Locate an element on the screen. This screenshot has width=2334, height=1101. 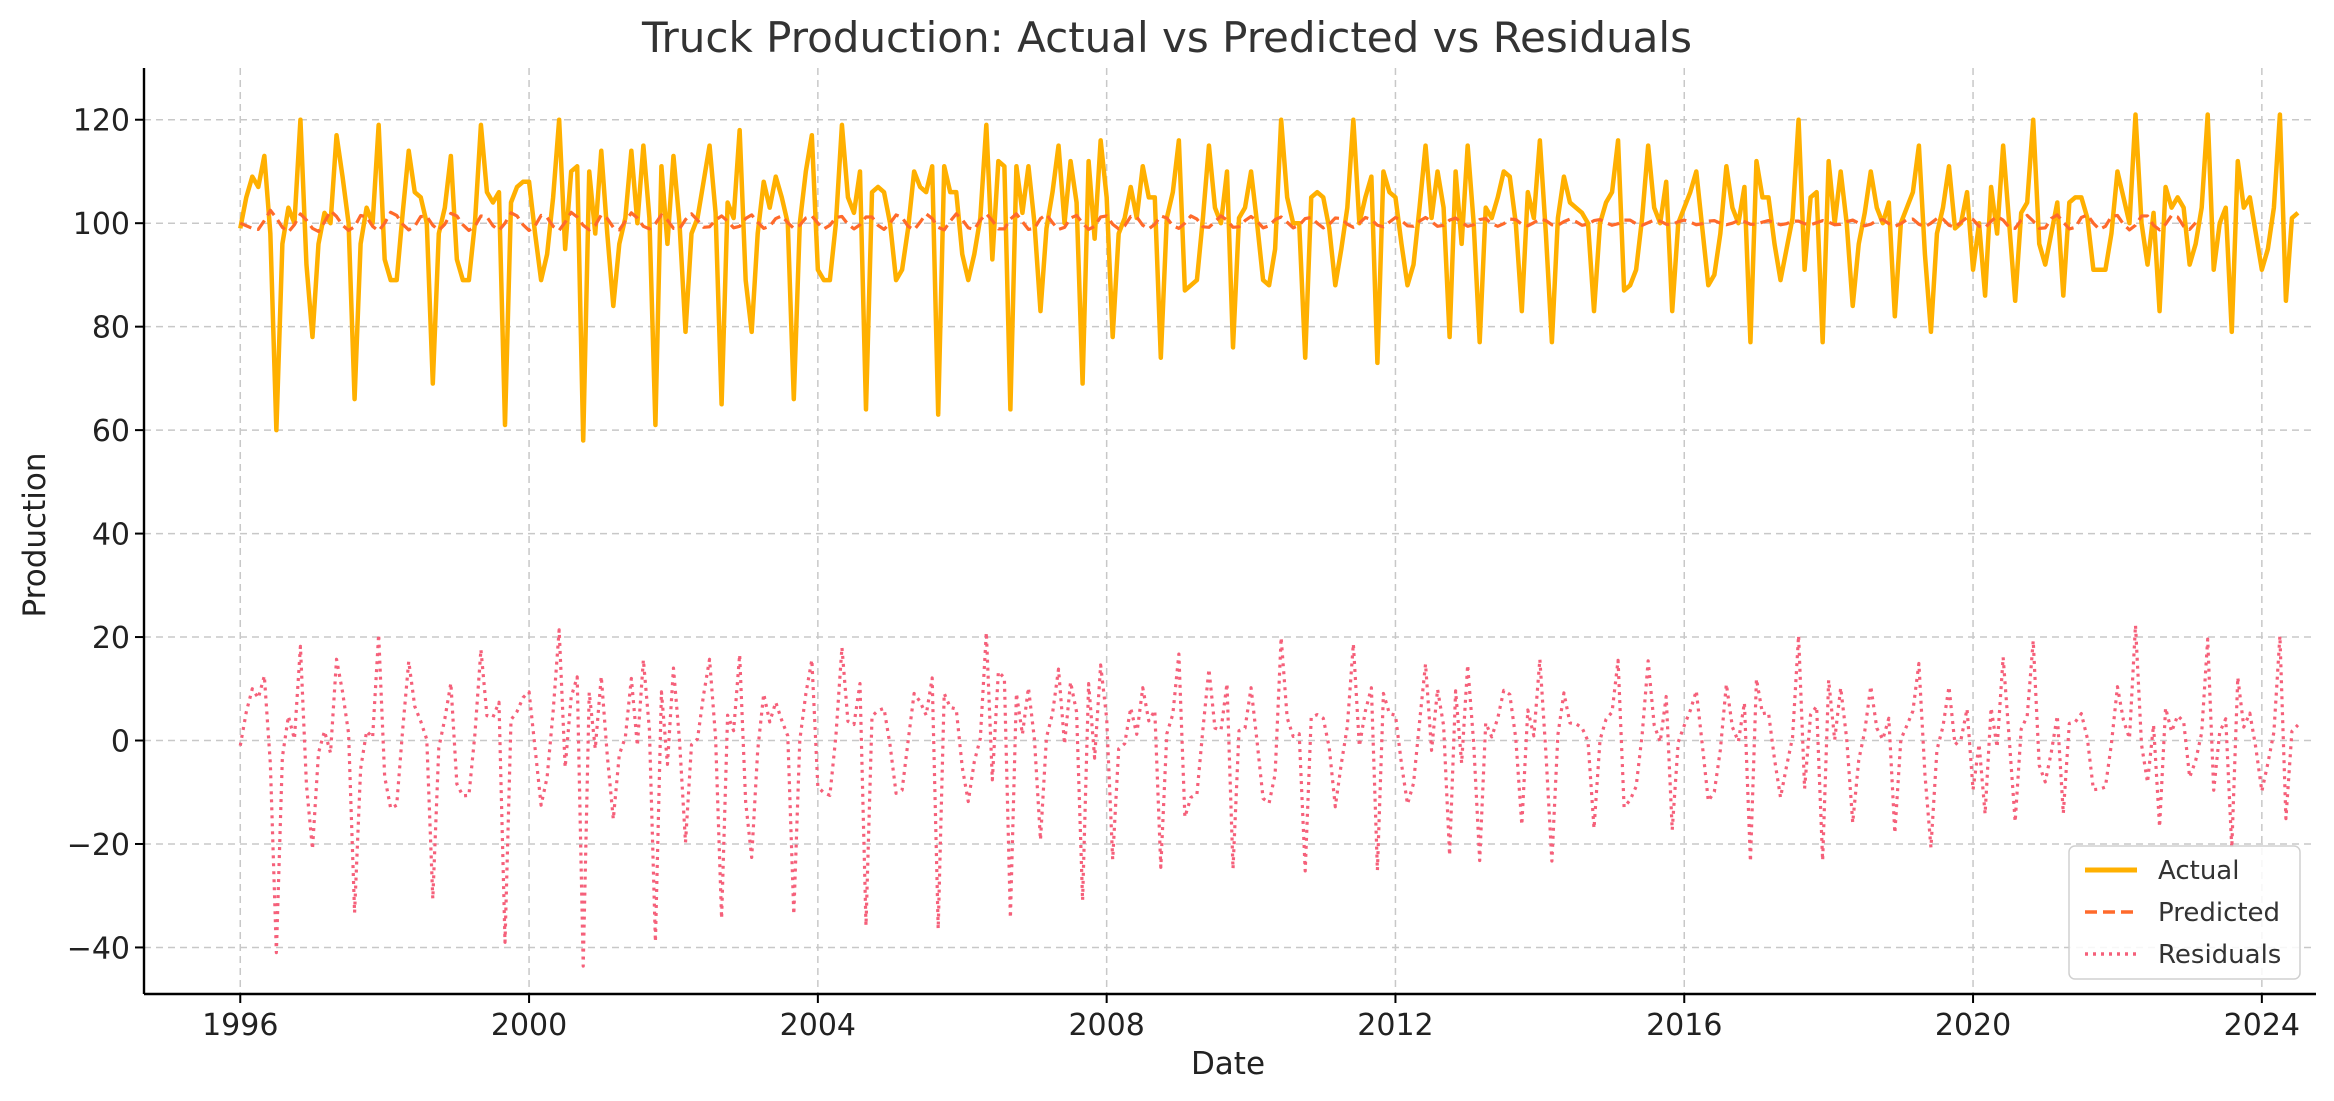
x-tick-label: 2020 is located at coordinates (1973, 1025).